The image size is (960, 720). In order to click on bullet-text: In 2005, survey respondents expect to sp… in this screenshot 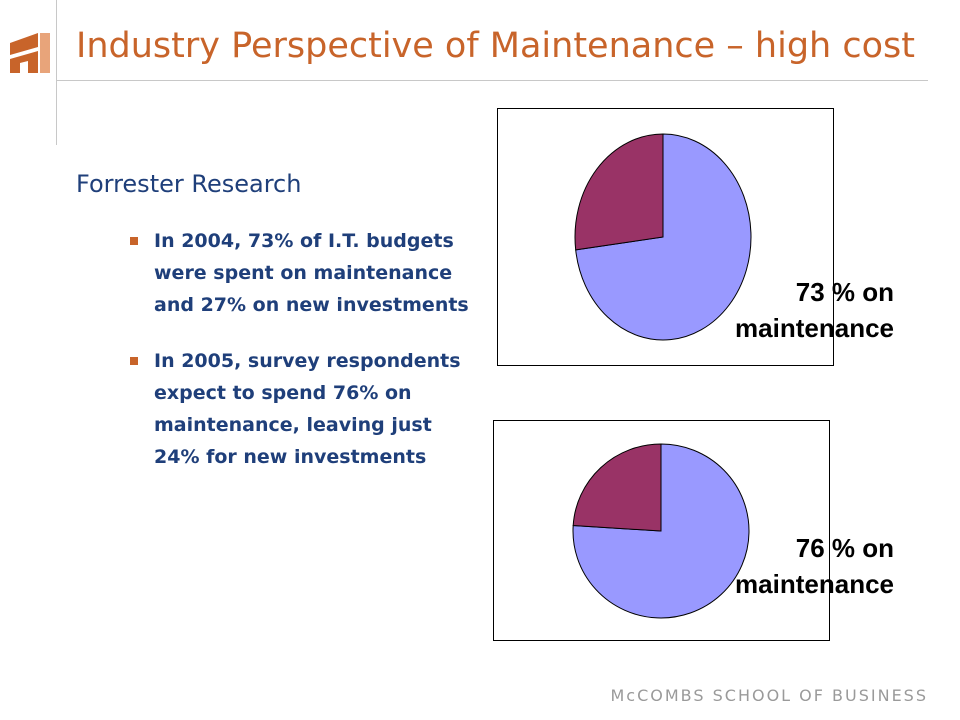, I will do `click(307, 409)`.